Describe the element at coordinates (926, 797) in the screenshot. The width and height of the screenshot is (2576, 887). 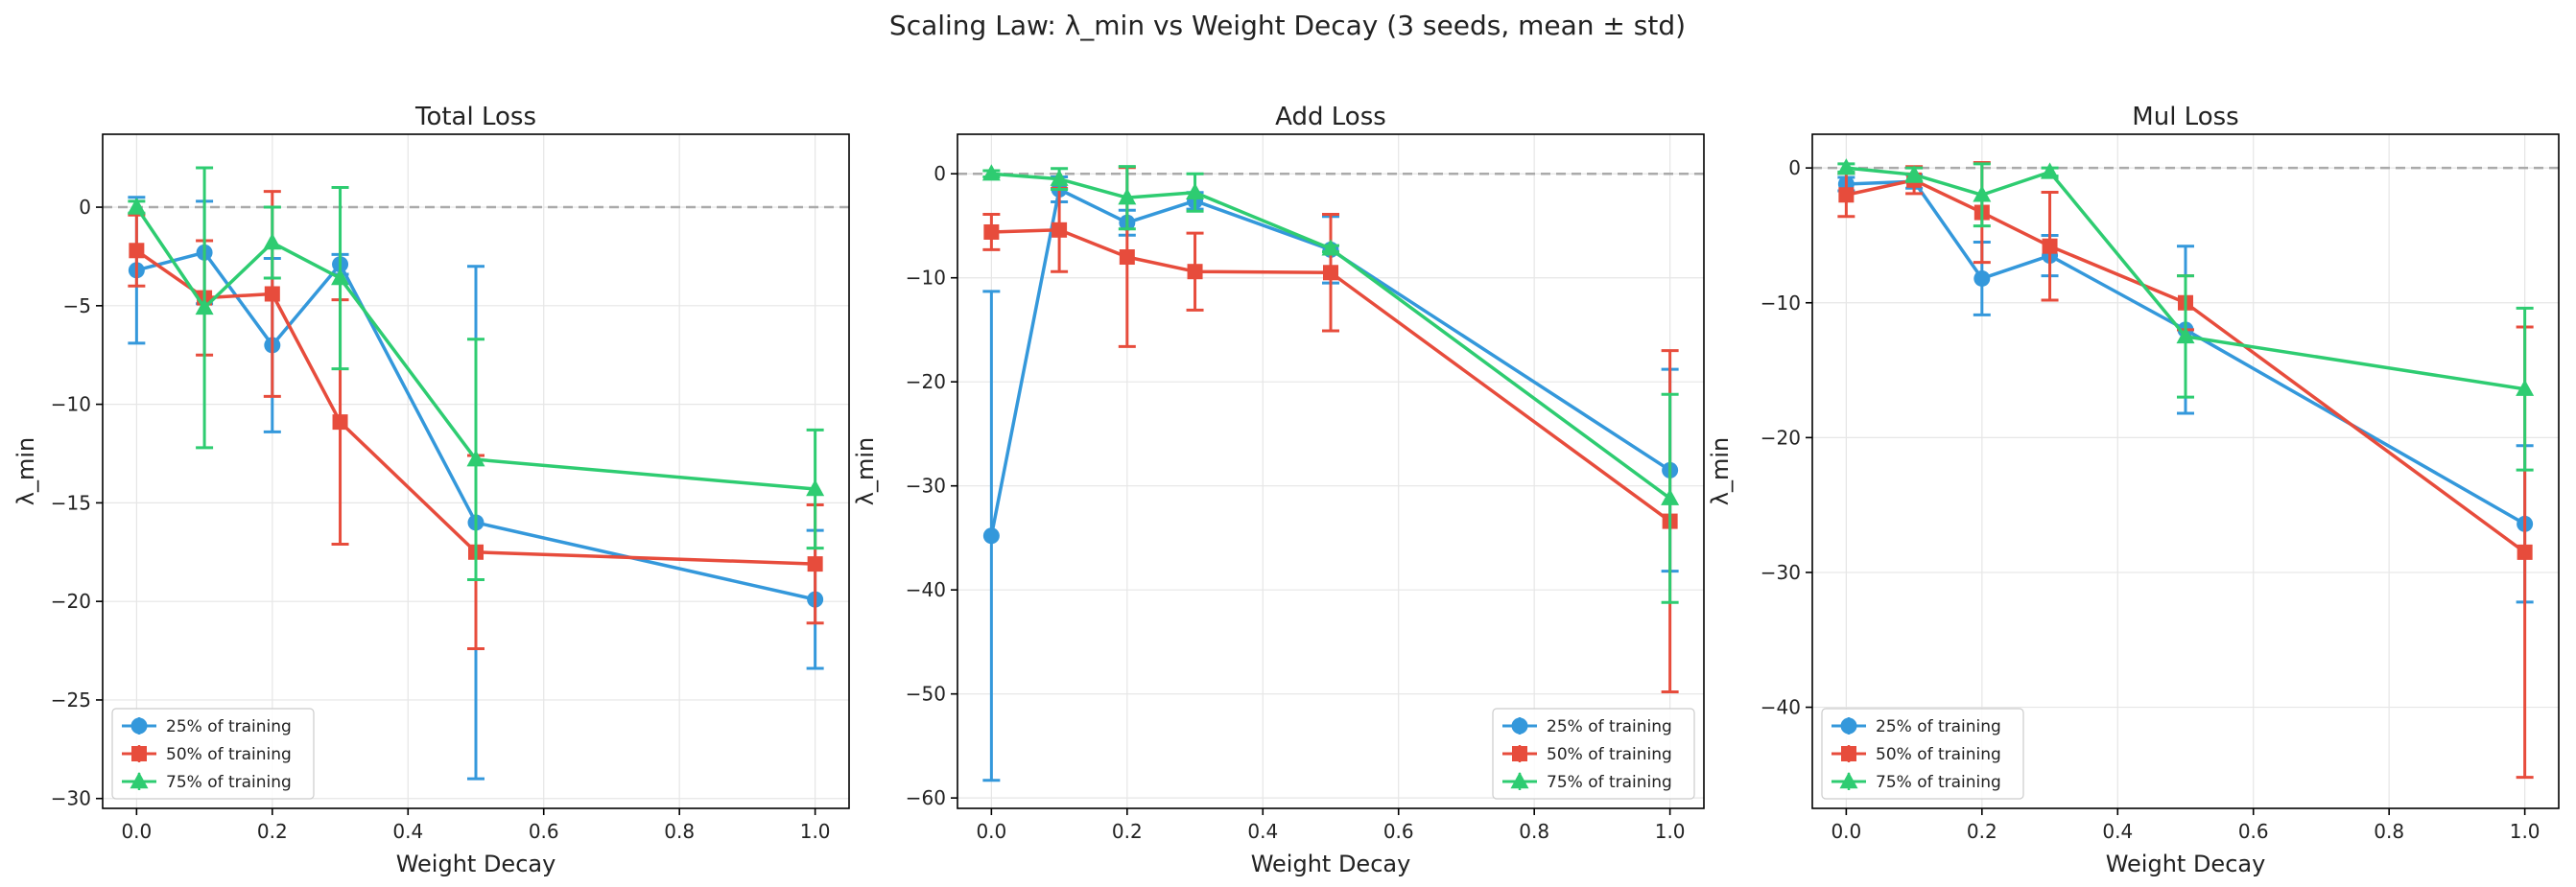
I see `y-tick-label: −60` at that location.